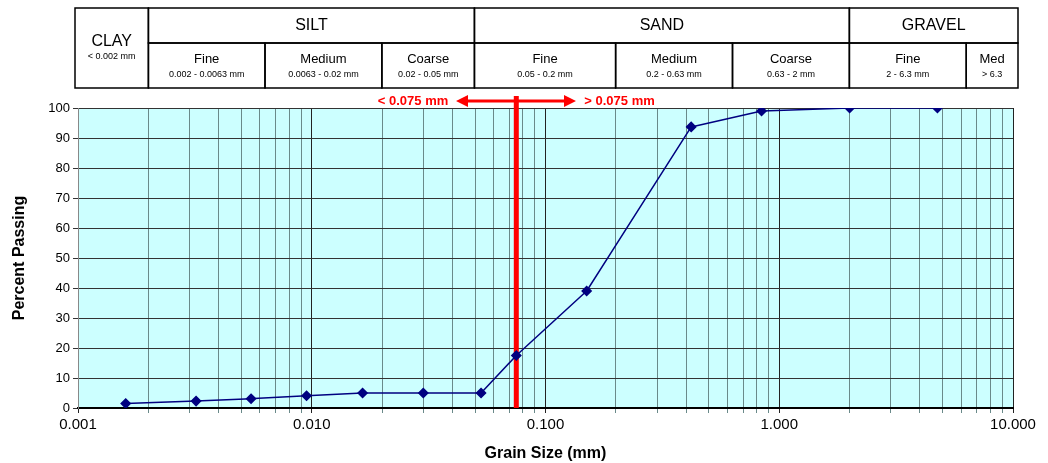 This screenshot has height=463, width=1048. I want to click on x-tick-label: 10.000, so click(1013, 424).